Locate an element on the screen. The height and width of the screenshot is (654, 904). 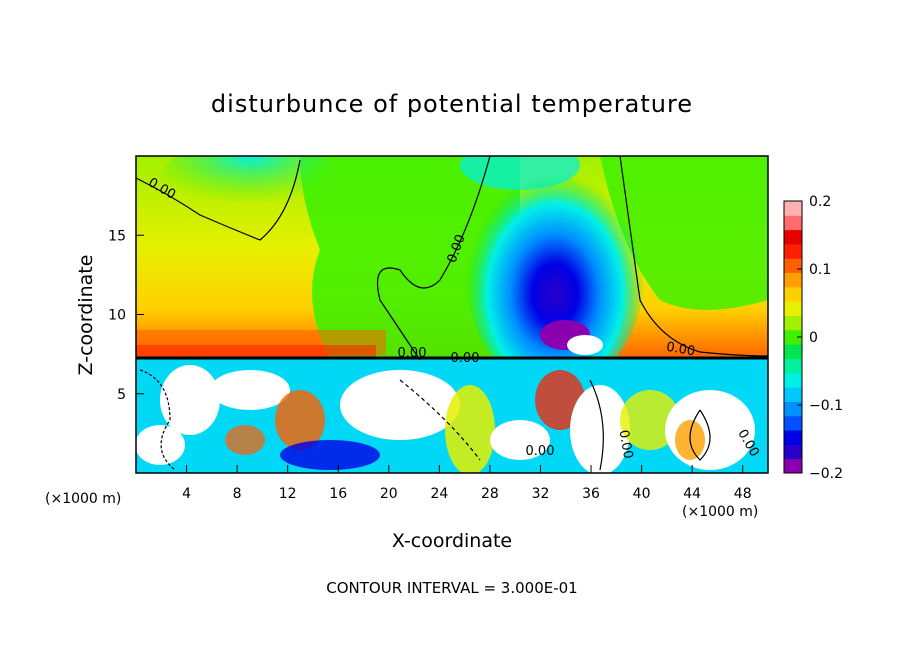
x-tick-label: 36 is located at coordinates (591, 494).